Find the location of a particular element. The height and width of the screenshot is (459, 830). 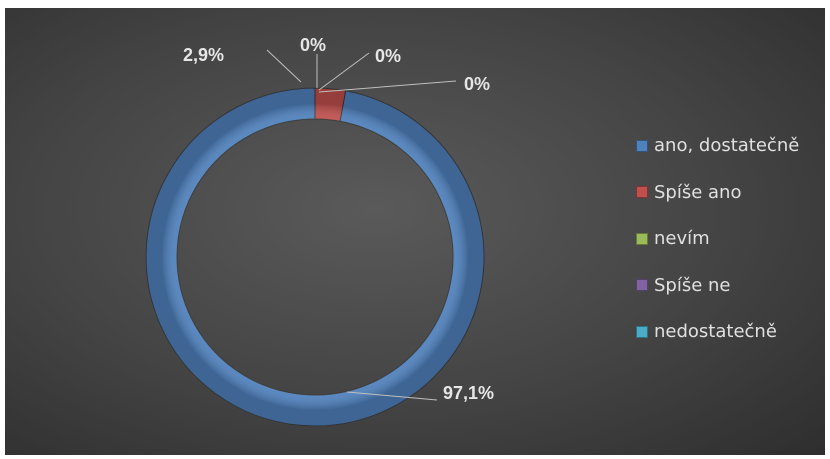

leader-line-spise-ano is located at coordinates (284, 66).